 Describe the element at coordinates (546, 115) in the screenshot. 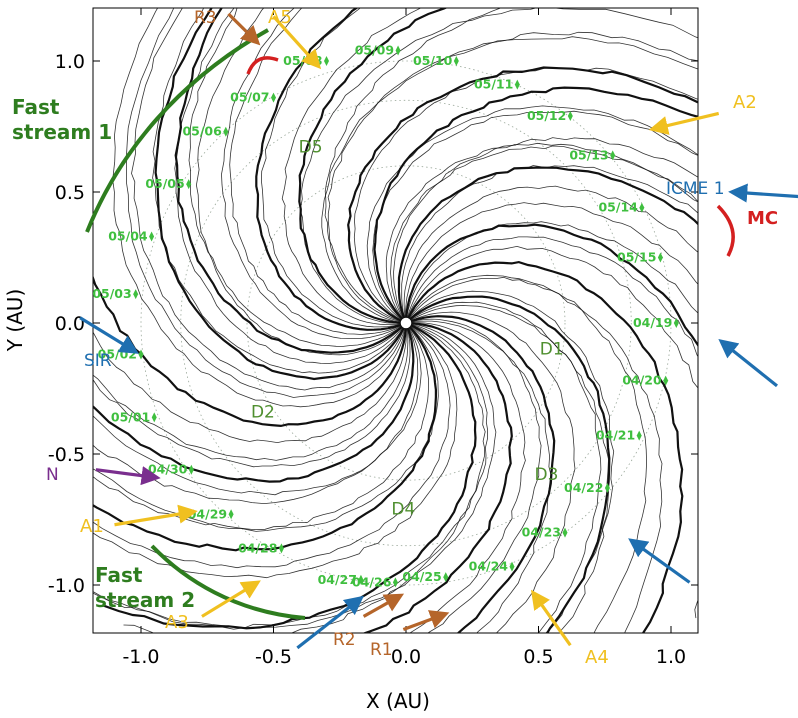

I see `date-label: 05/12` at that location.